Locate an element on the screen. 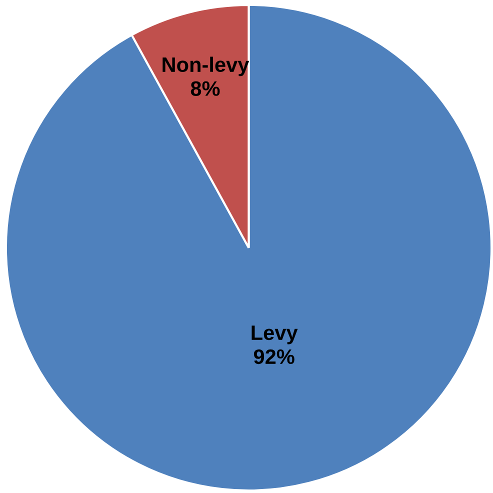 This screenshot has height=493, width=493. data-label: 92% is located at coordinates (274, 356).